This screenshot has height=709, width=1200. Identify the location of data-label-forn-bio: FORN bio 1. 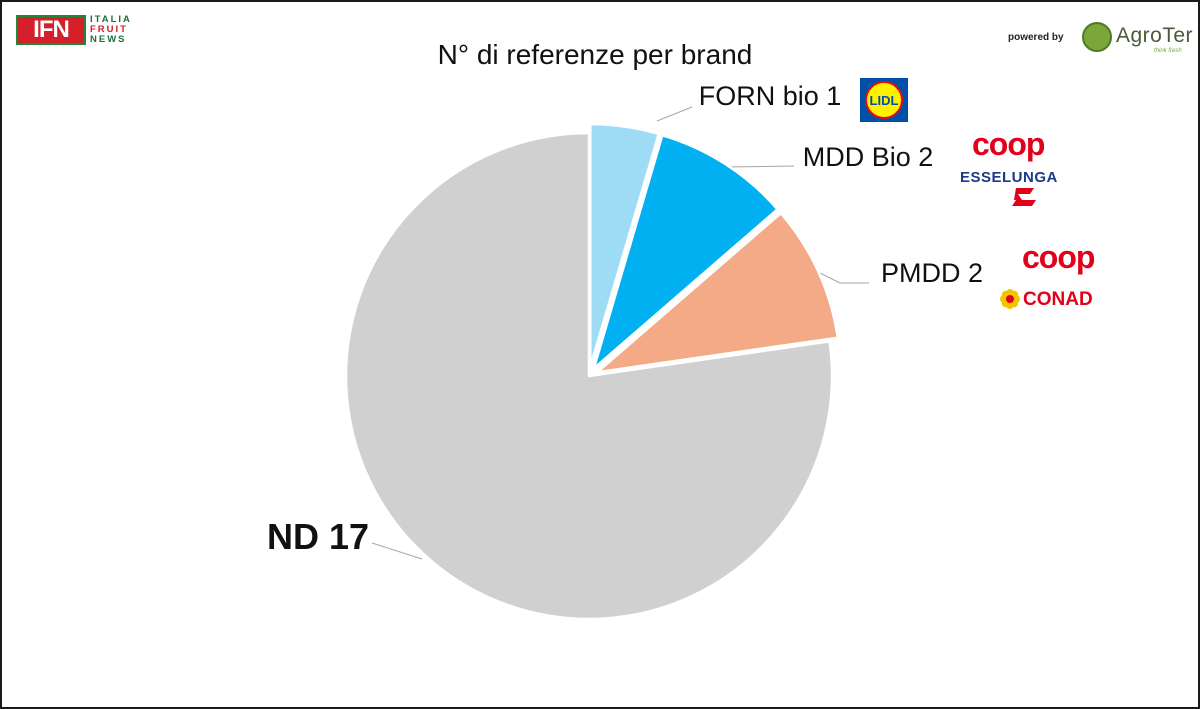
(770, 96).